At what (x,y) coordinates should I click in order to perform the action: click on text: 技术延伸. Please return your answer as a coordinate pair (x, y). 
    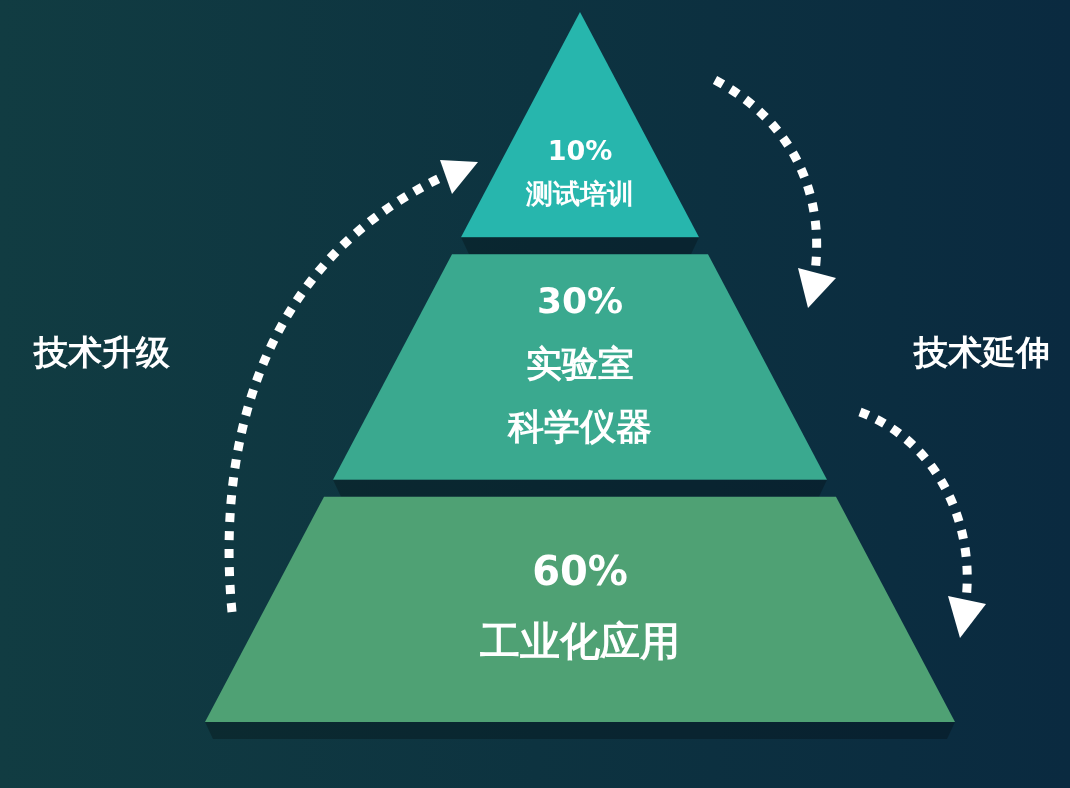
    Looking at the image, I should click on (981, 351).